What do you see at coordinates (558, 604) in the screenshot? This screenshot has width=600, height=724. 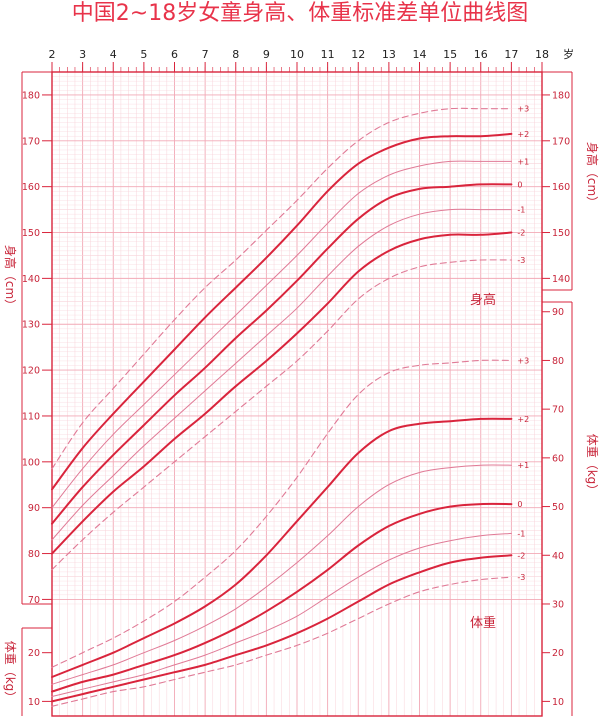 I see `weight-right-tick-label: 30` at bounding box center [558, 604].